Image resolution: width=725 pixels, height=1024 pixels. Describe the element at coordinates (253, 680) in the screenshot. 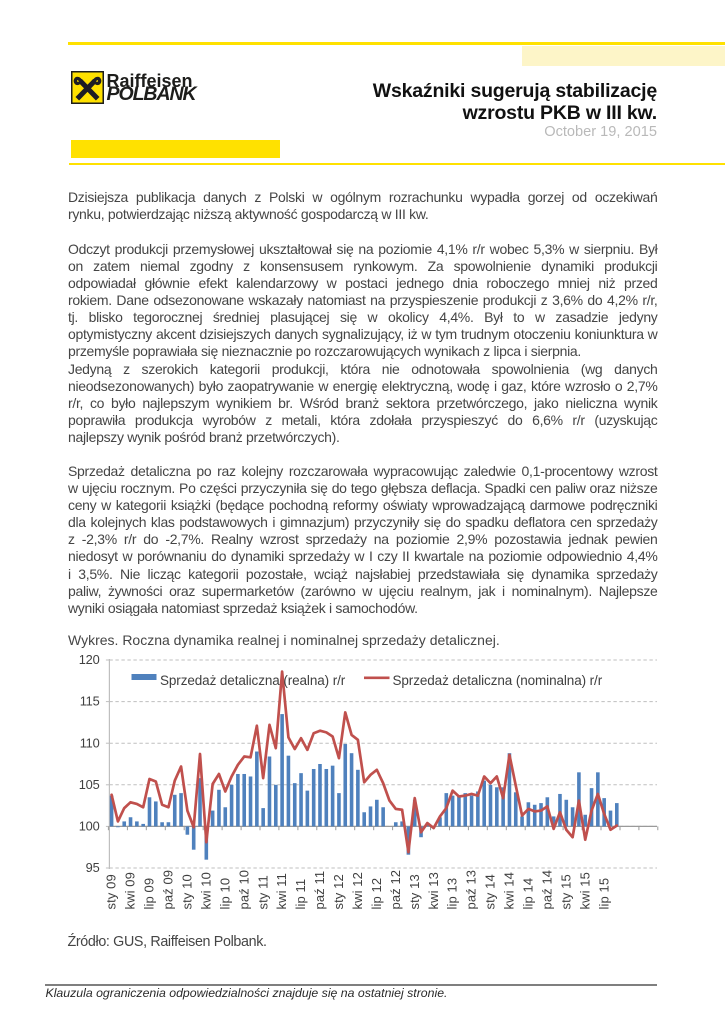

I see `svg-text:Sprzedaż detaliczna (realna) r: Sprzedaż detaliczna (realna) r/r` at that location.